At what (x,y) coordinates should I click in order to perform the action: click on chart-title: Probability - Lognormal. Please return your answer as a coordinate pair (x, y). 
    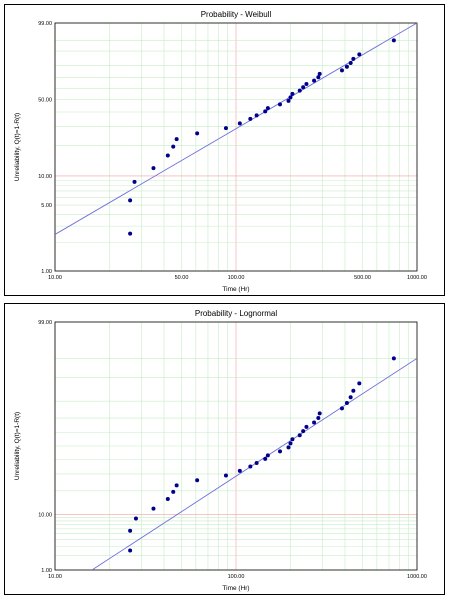
    Looking at the image, I should click on (236, 313).